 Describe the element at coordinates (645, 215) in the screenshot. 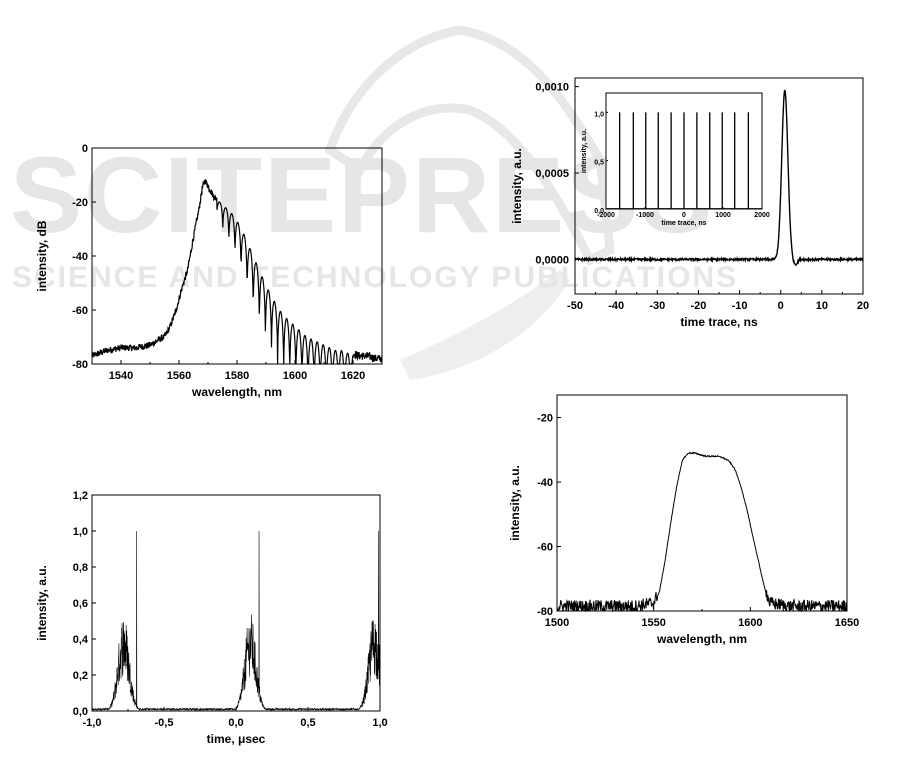

I see `x-tick-label: -1000` at that location.